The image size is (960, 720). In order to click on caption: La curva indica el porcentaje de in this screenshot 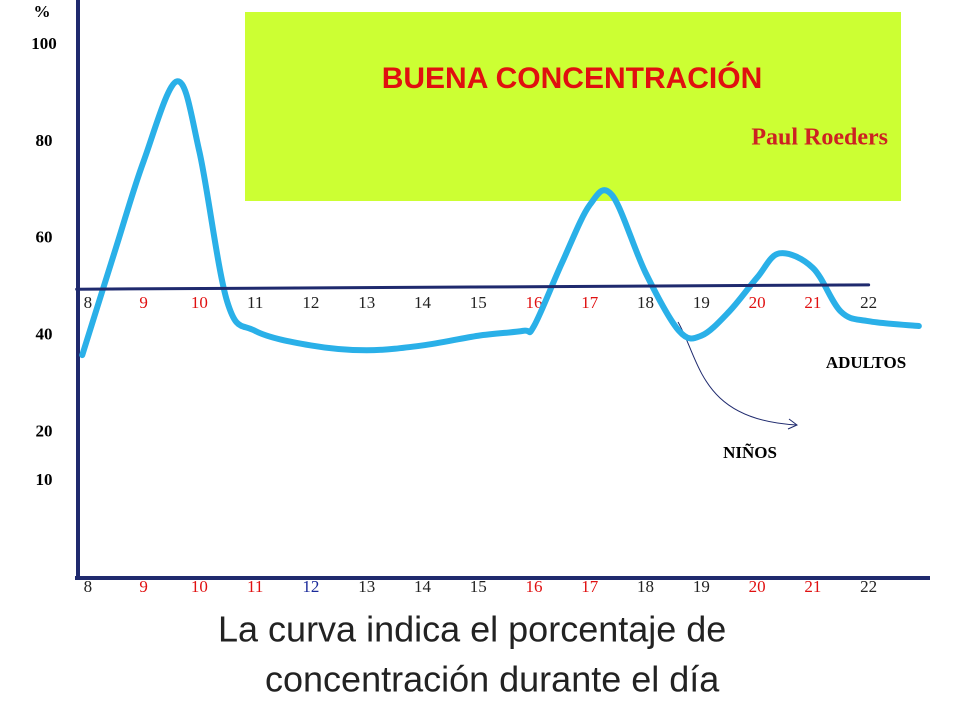, I will do `click(472, 629)`.